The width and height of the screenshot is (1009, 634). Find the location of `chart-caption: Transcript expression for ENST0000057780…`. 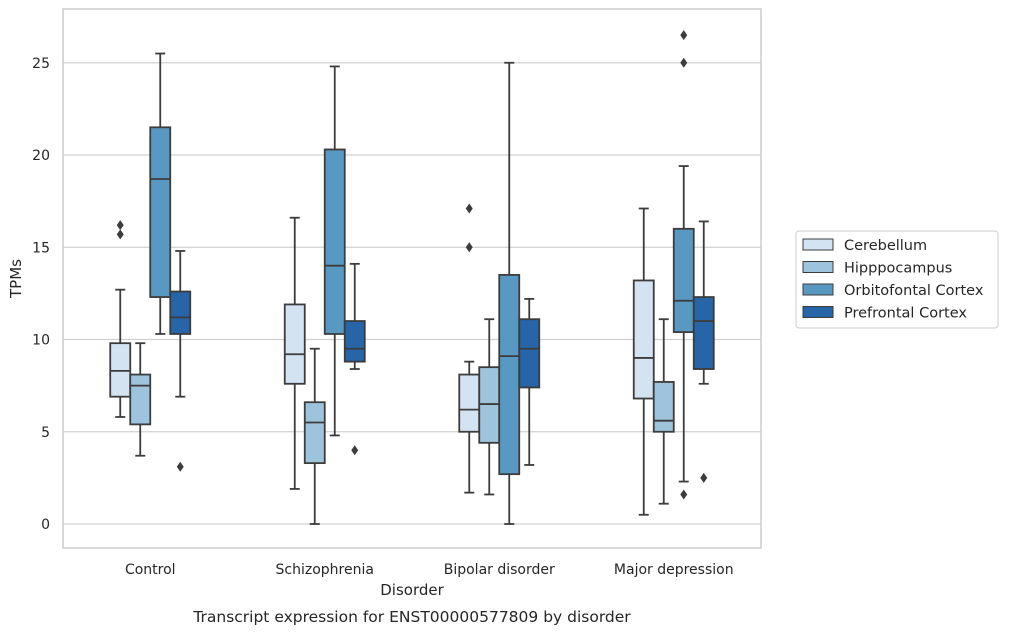

chart-caption: Transcript expression for ENST0000057780… is located at coordinates (411, 617).